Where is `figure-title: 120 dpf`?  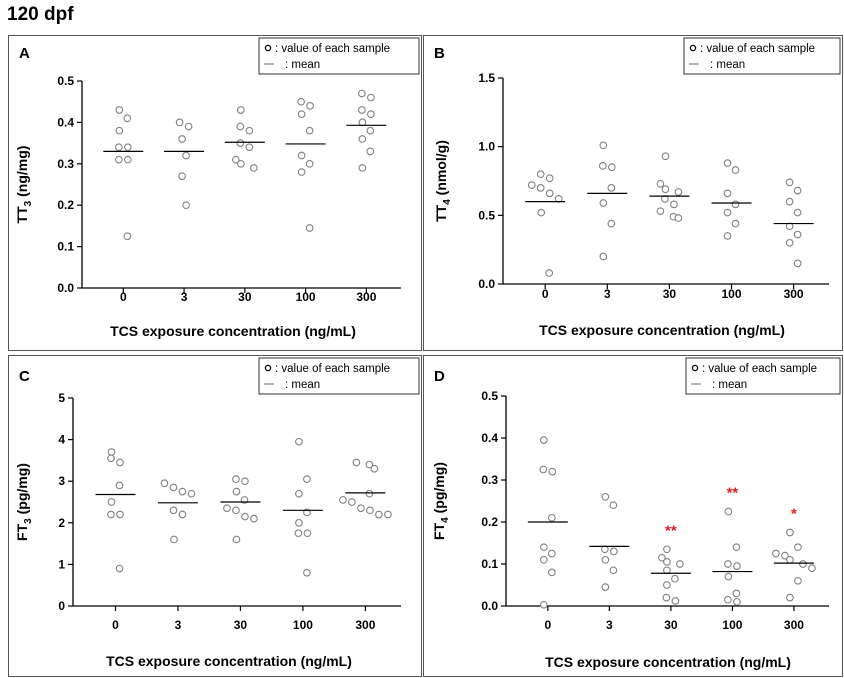 figure-title: 120 dpf is located at coordinates (40, 14).